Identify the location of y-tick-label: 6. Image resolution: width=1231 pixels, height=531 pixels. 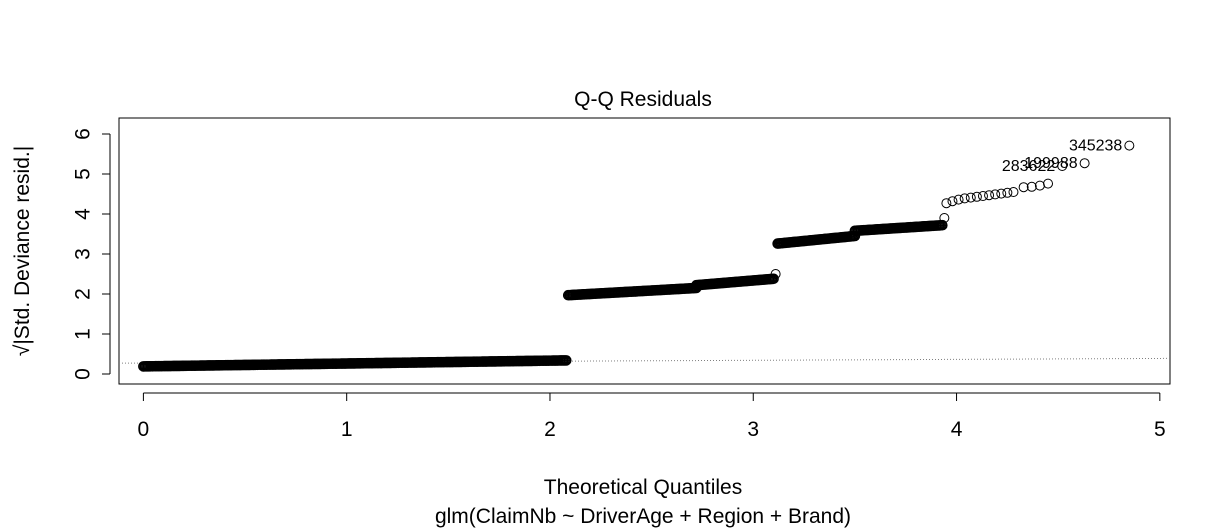
(82, 134).